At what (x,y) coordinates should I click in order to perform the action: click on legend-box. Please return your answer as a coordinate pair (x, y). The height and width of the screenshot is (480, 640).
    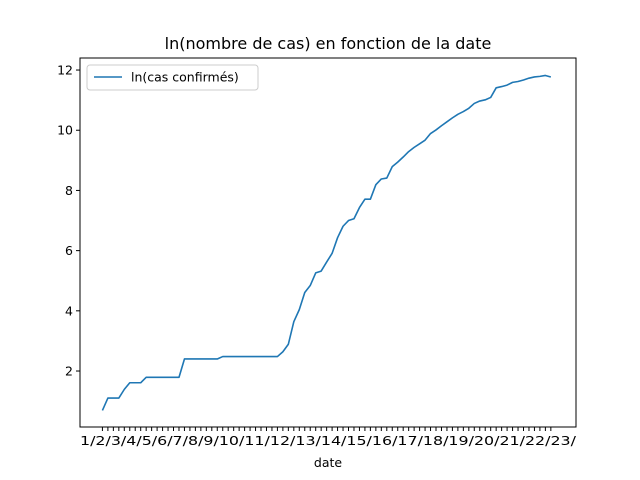
    Looking at the image, I should click on (172, 77).